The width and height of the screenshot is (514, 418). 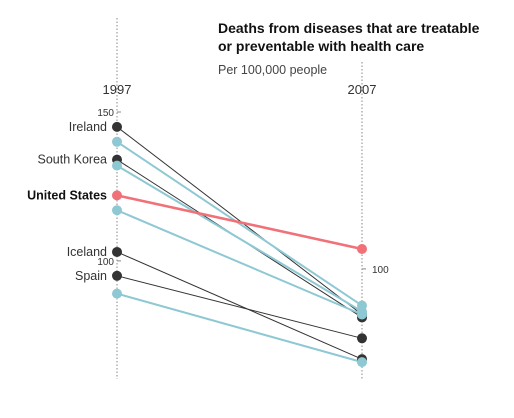 What do you see at coordinates (105, 262) in the screenshot?
I see `tick-label-left-100: 100` at bounding box center [105, 262].